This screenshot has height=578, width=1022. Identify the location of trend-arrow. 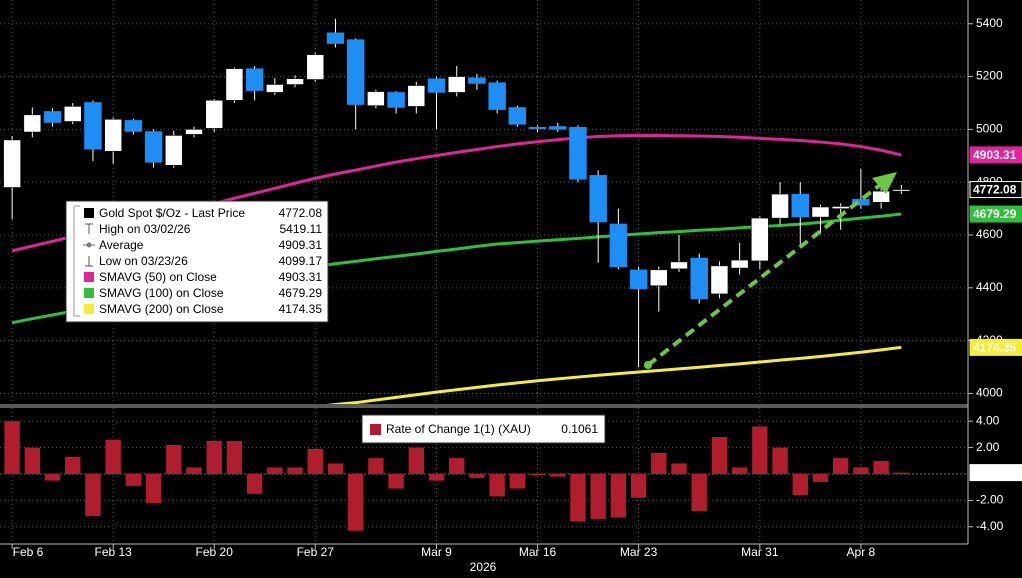
(770, 270).